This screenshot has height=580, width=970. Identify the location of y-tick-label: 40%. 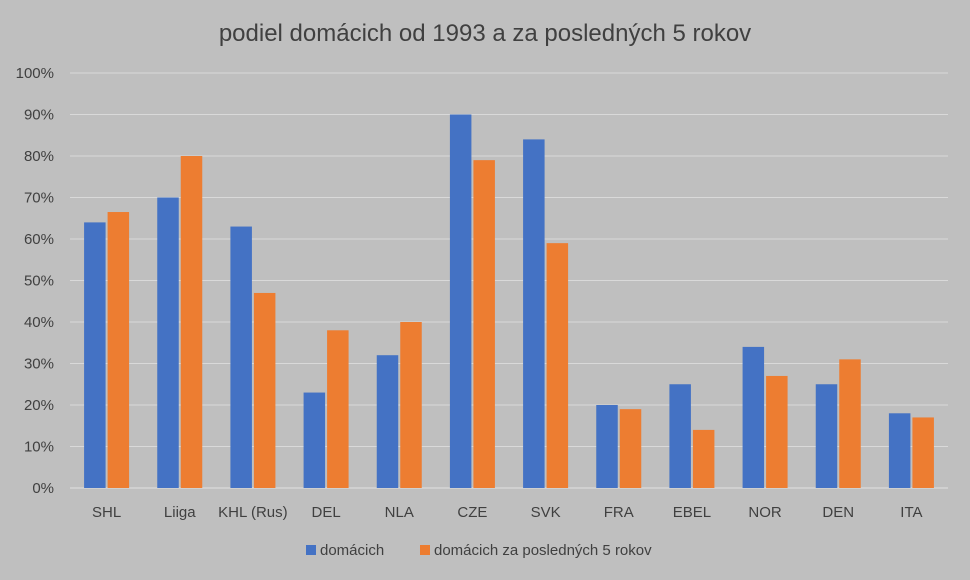
(39, 322).